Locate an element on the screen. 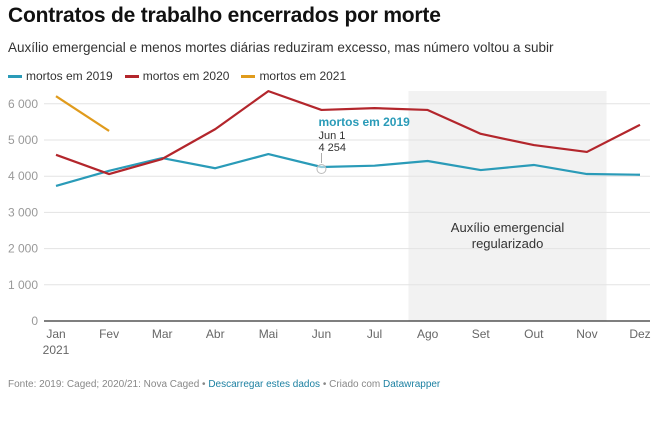 The height and width of the screenshot is (422, 659). legend-item: mortos em 2021 is located at coordinates (293, 76).